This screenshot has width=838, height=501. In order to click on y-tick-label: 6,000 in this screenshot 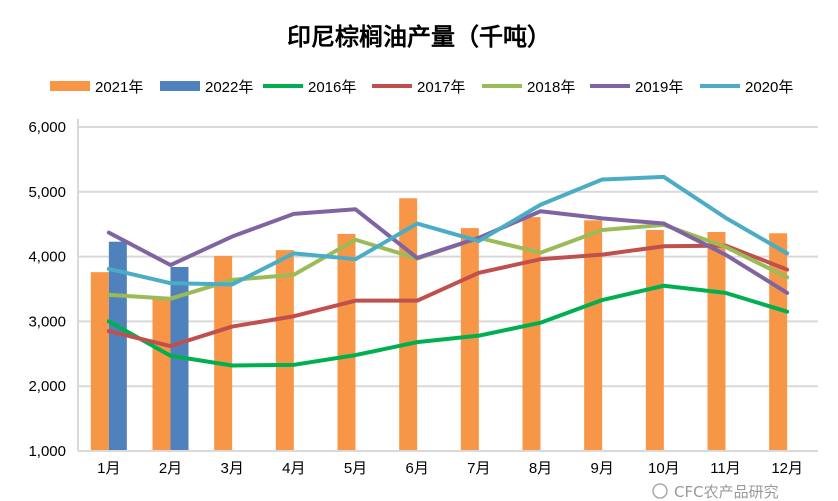, I will do `click(47, 127)`.